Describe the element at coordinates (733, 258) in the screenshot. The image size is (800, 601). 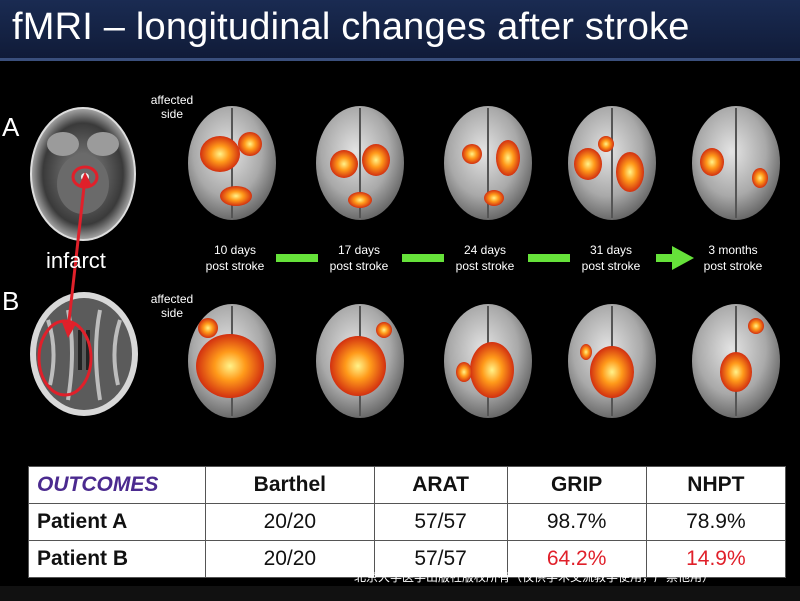
I see `timepoint-3-months: 3 months post stroke` at that location.